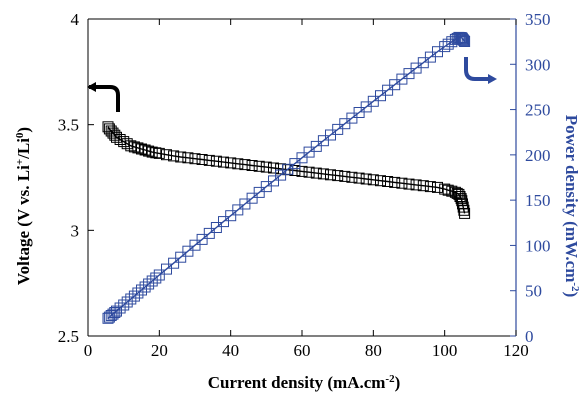  What do you see at coordinates (538, 19) in the screenshot?
I see `y-right-tick-label: 350` at bounding box center [538, 19].